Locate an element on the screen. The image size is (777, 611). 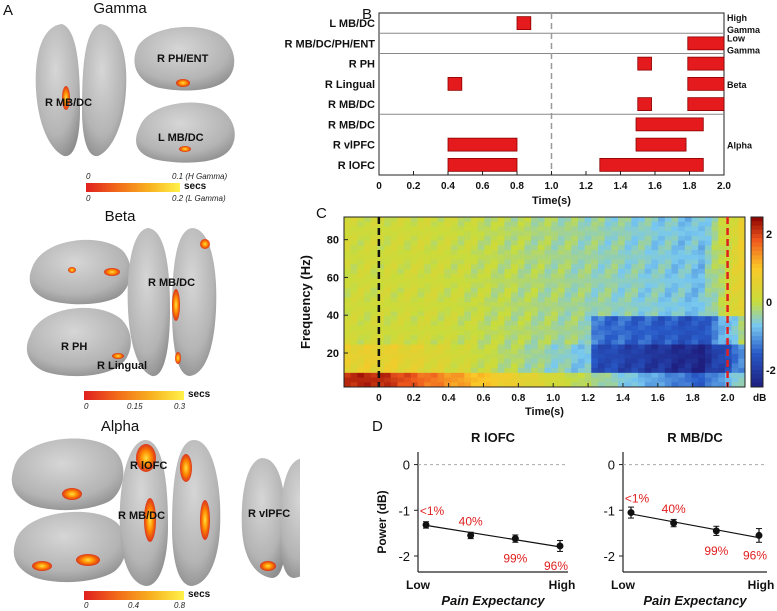
interval-bar is located at coordinates (706, 43).